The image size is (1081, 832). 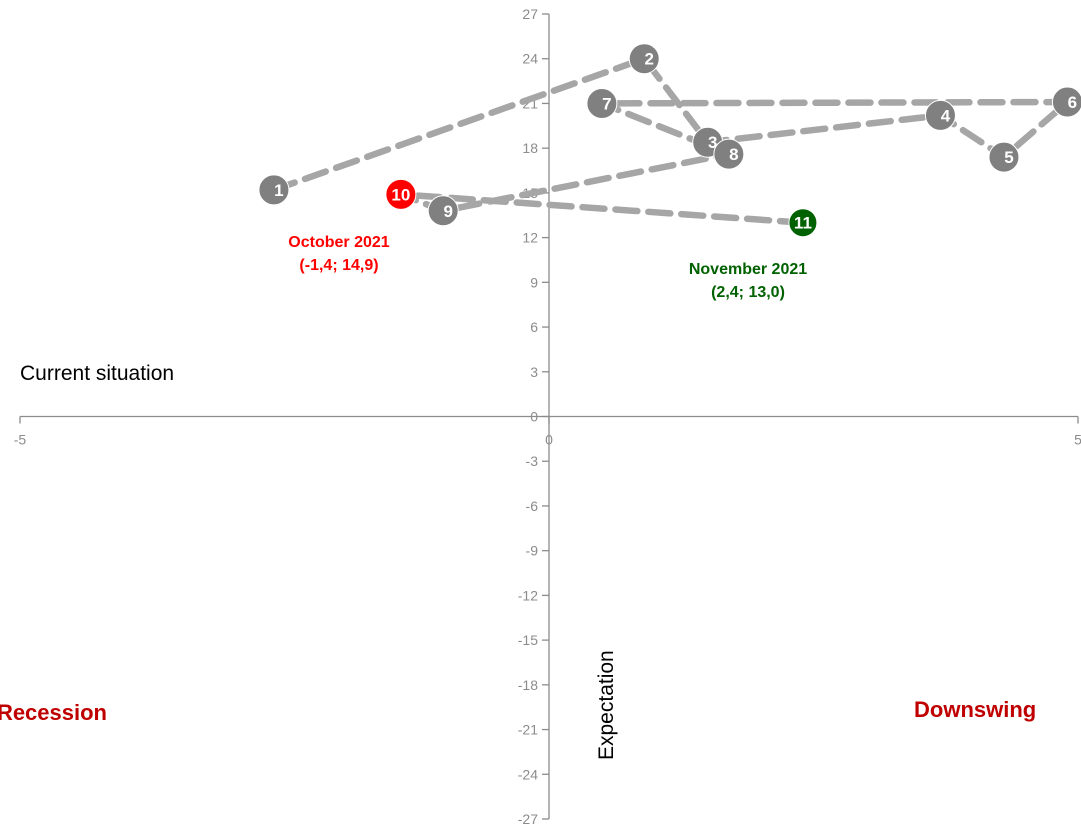 I want to click on data-point-label: 11, so click(x=803, y=223).